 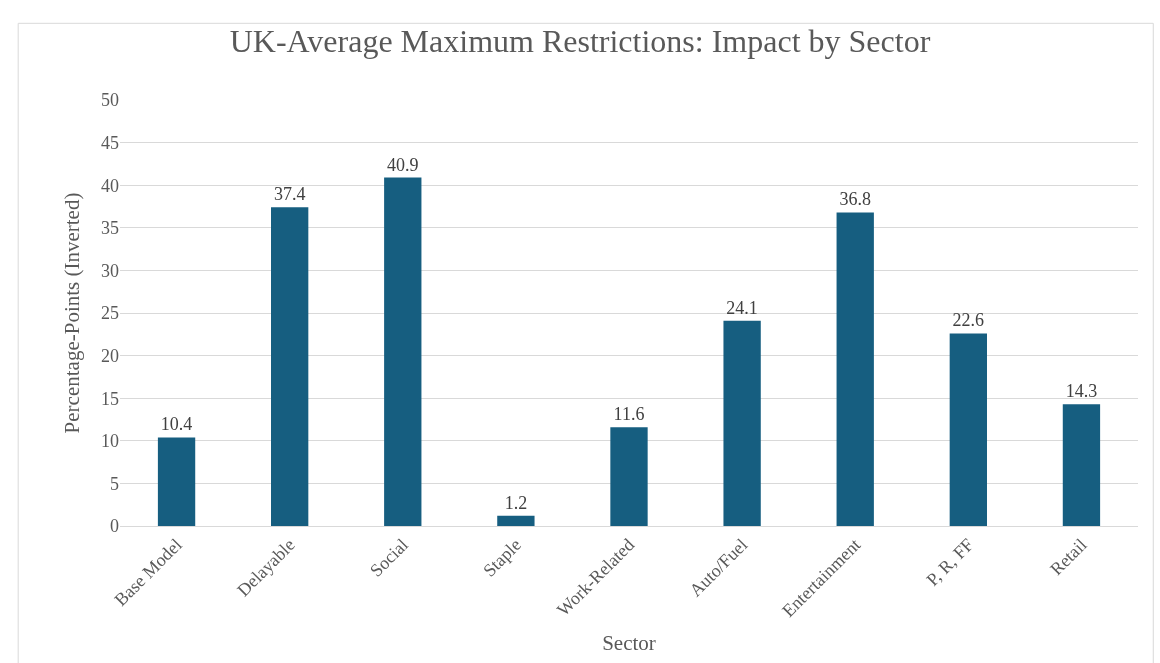 I want to click on data-label: 14.3, so click(x=1081, y=391).